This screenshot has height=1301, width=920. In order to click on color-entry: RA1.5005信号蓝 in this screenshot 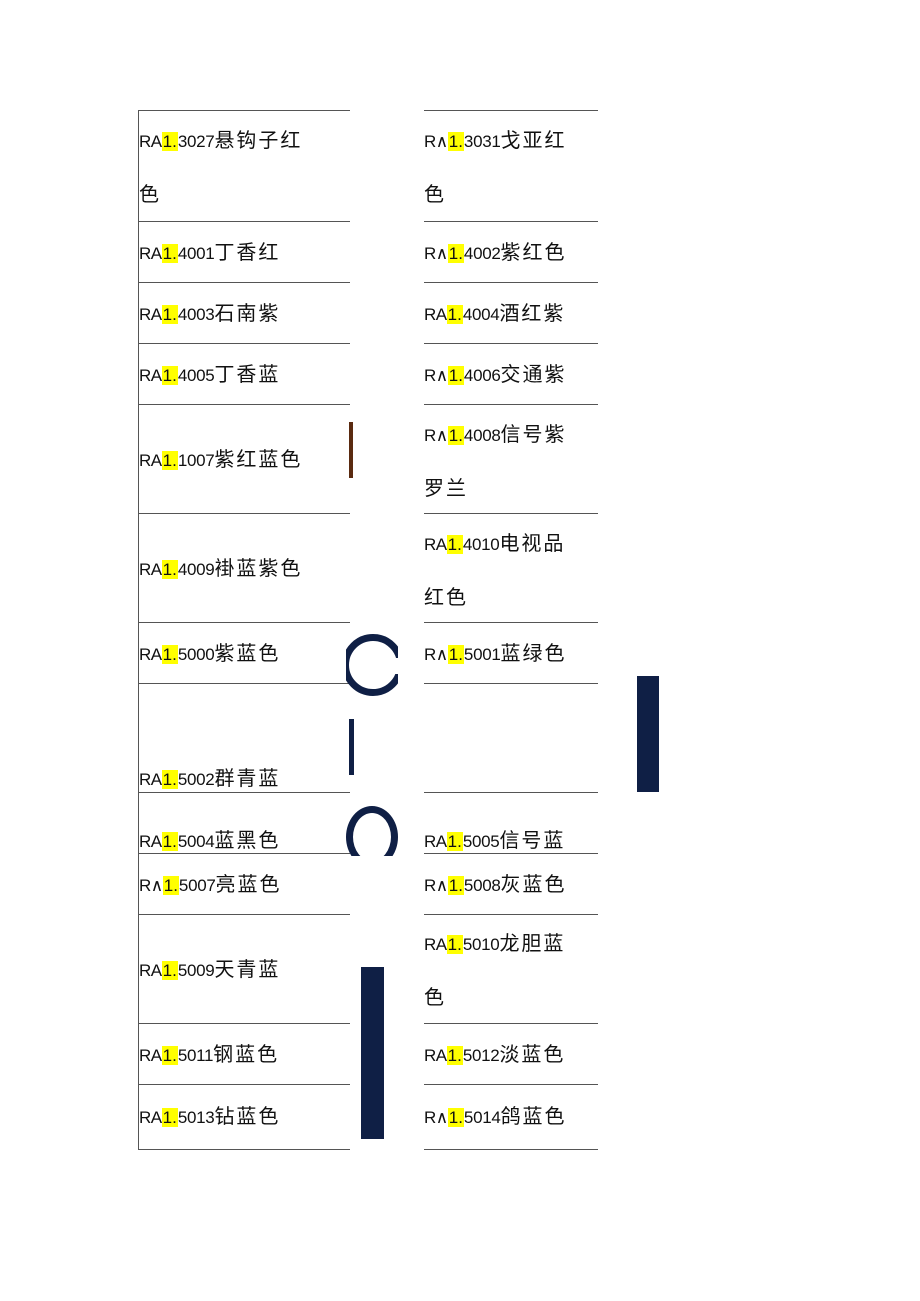, I will do `click(495, 840)`.